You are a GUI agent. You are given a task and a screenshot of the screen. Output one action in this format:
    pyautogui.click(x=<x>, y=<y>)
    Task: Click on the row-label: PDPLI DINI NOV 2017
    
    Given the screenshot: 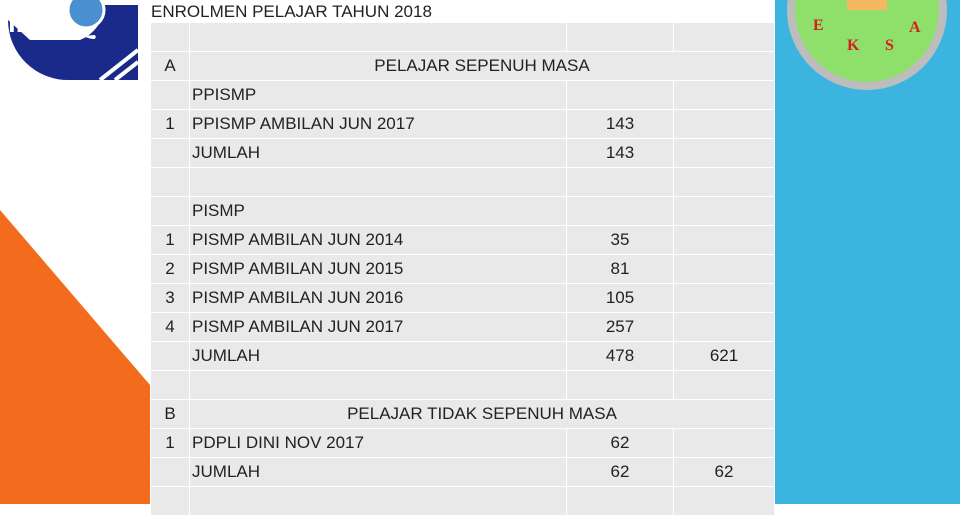 What is the action you would take?
    pyautogui.click(x=378, y=443)
    